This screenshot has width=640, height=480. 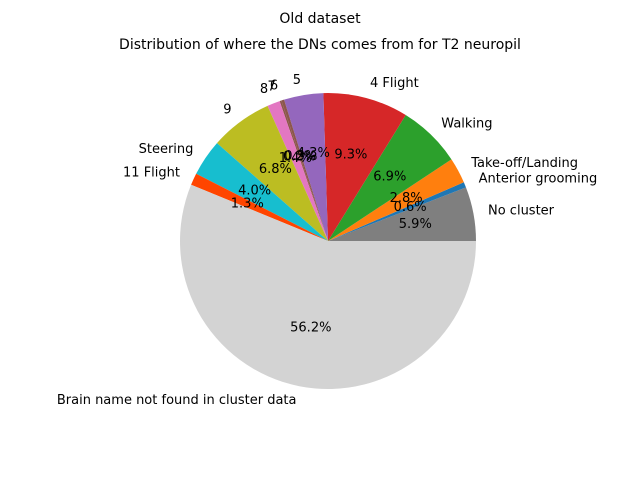 I want to click on slice-percent-label: 6.9%, so click(x=389, y=177).